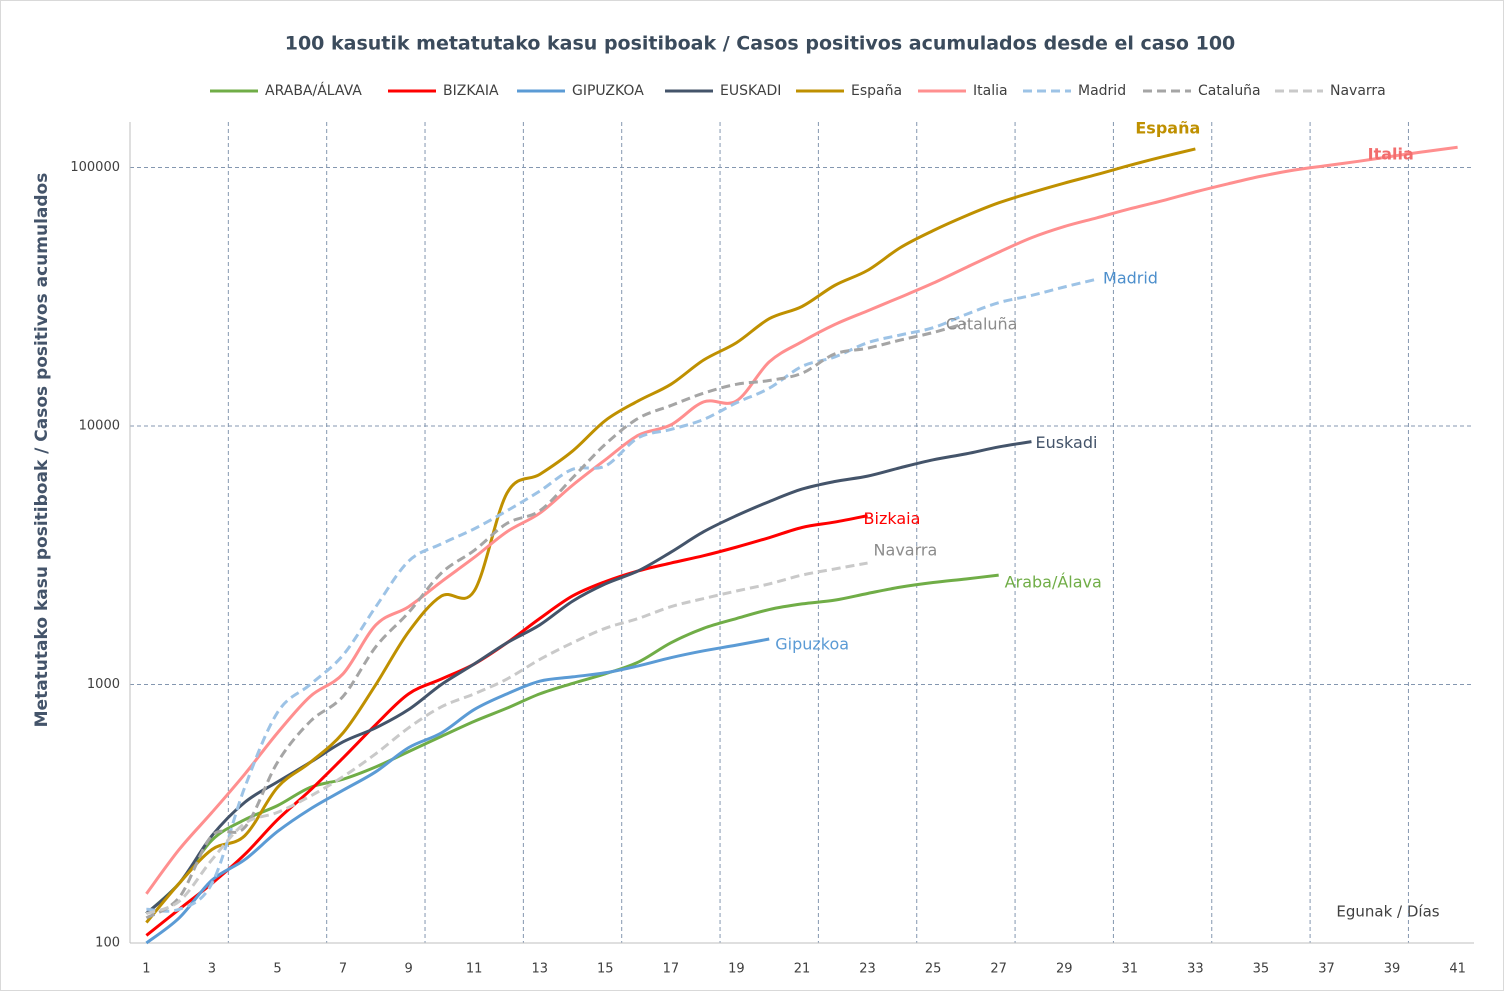  Describe the element at coordinates (1053, 582) in the screenshot. I see `series-end-label: Araba/Álava` at that location.